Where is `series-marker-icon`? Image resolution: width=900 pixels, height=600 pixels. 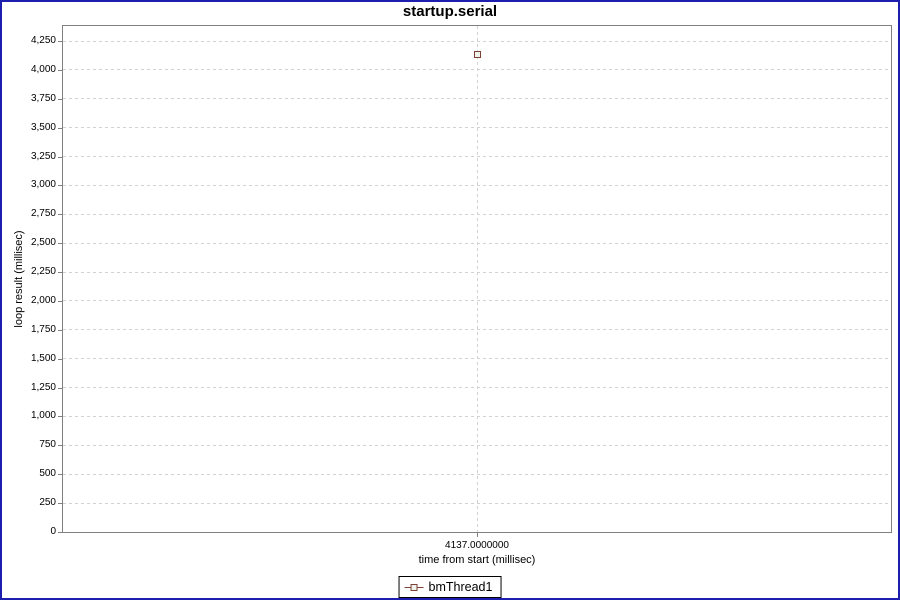 series-marker-icon is located at coordinates (414, 587).